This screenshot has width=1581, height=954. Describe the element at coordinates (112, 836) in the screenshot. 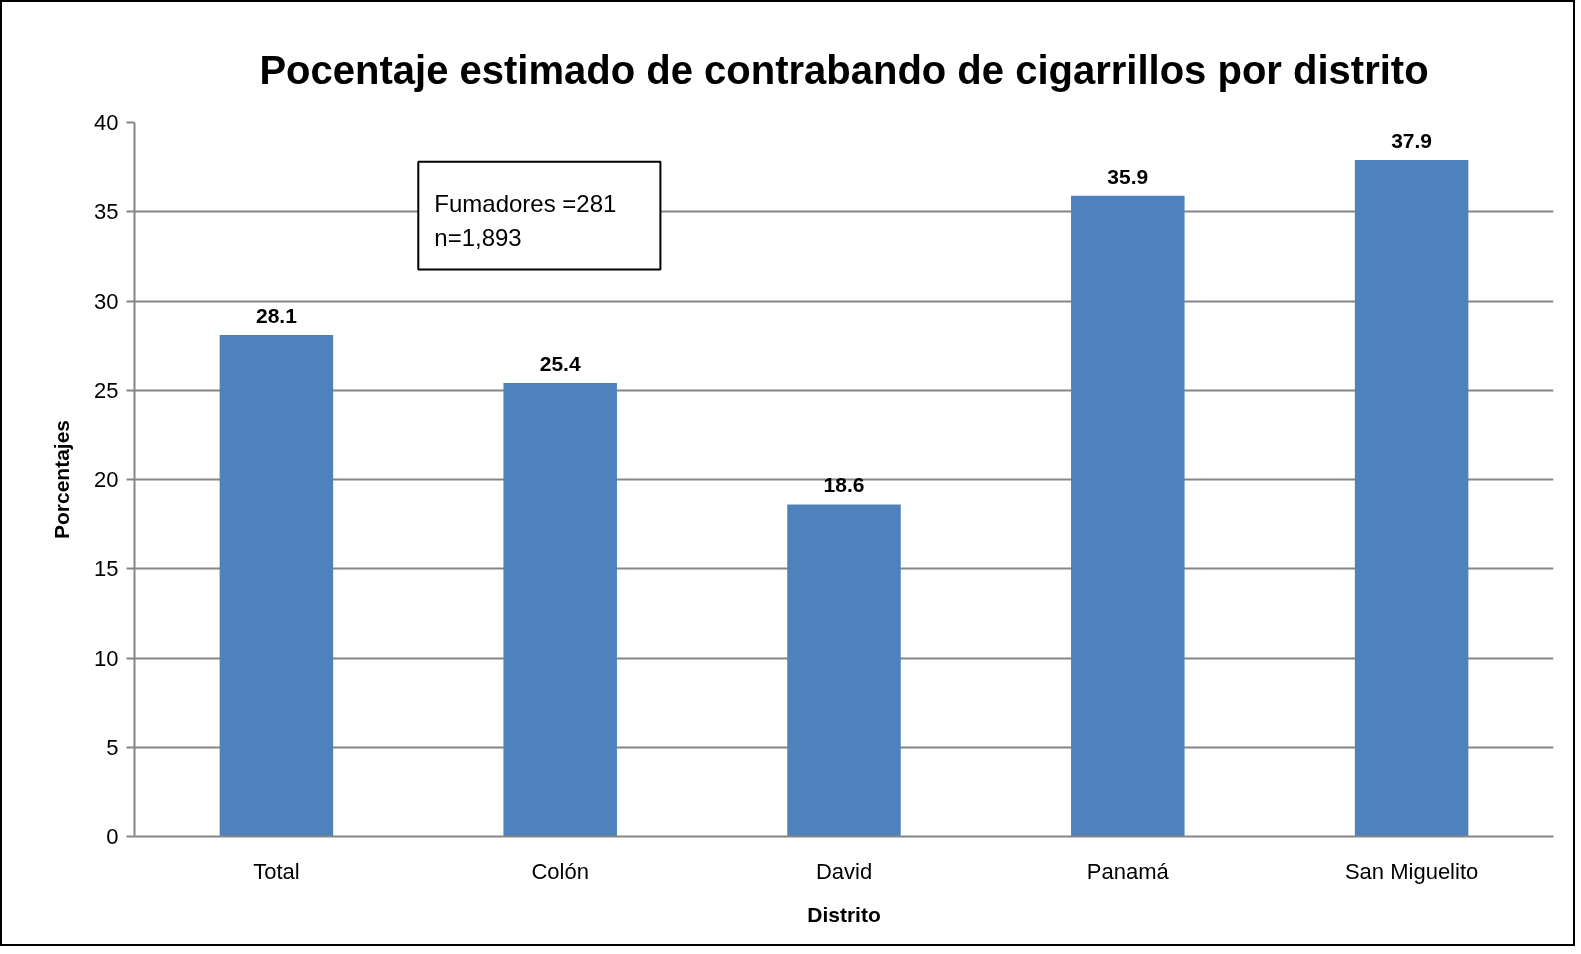

I see `y-tick-label: 0` at that location.